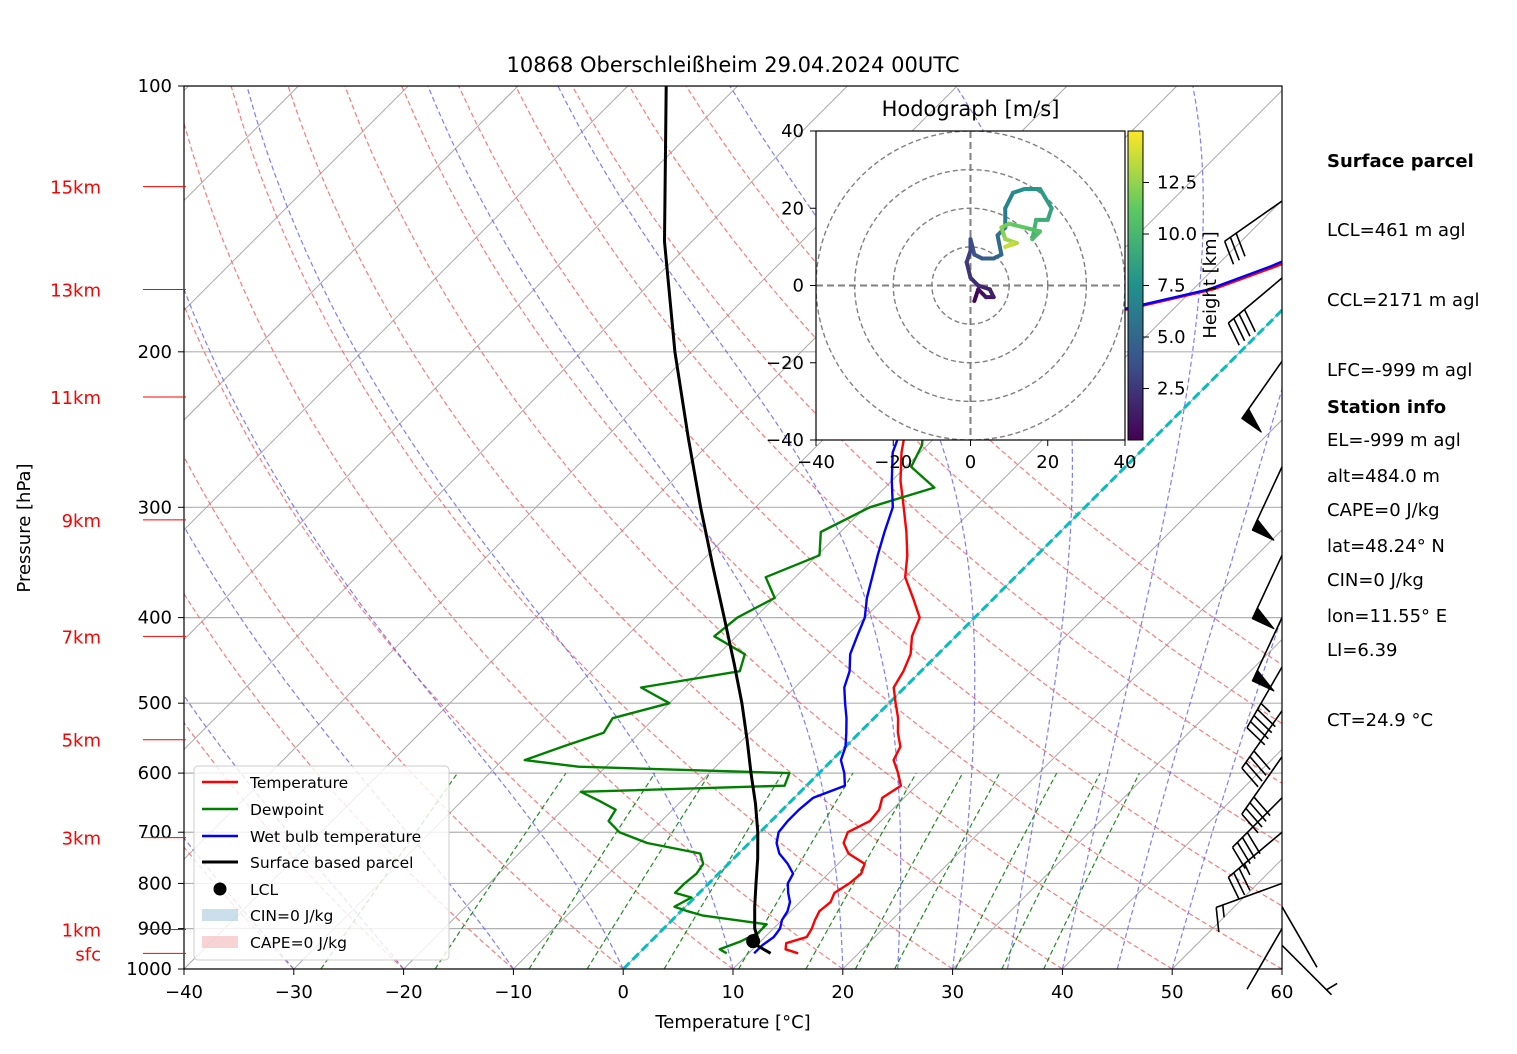 The height and width of the screenshot is (1054, 1517). What do you see at coordinates (75, 290) in the screenshot?
I see `height-label: 13km` at bounding box center [75, 290].